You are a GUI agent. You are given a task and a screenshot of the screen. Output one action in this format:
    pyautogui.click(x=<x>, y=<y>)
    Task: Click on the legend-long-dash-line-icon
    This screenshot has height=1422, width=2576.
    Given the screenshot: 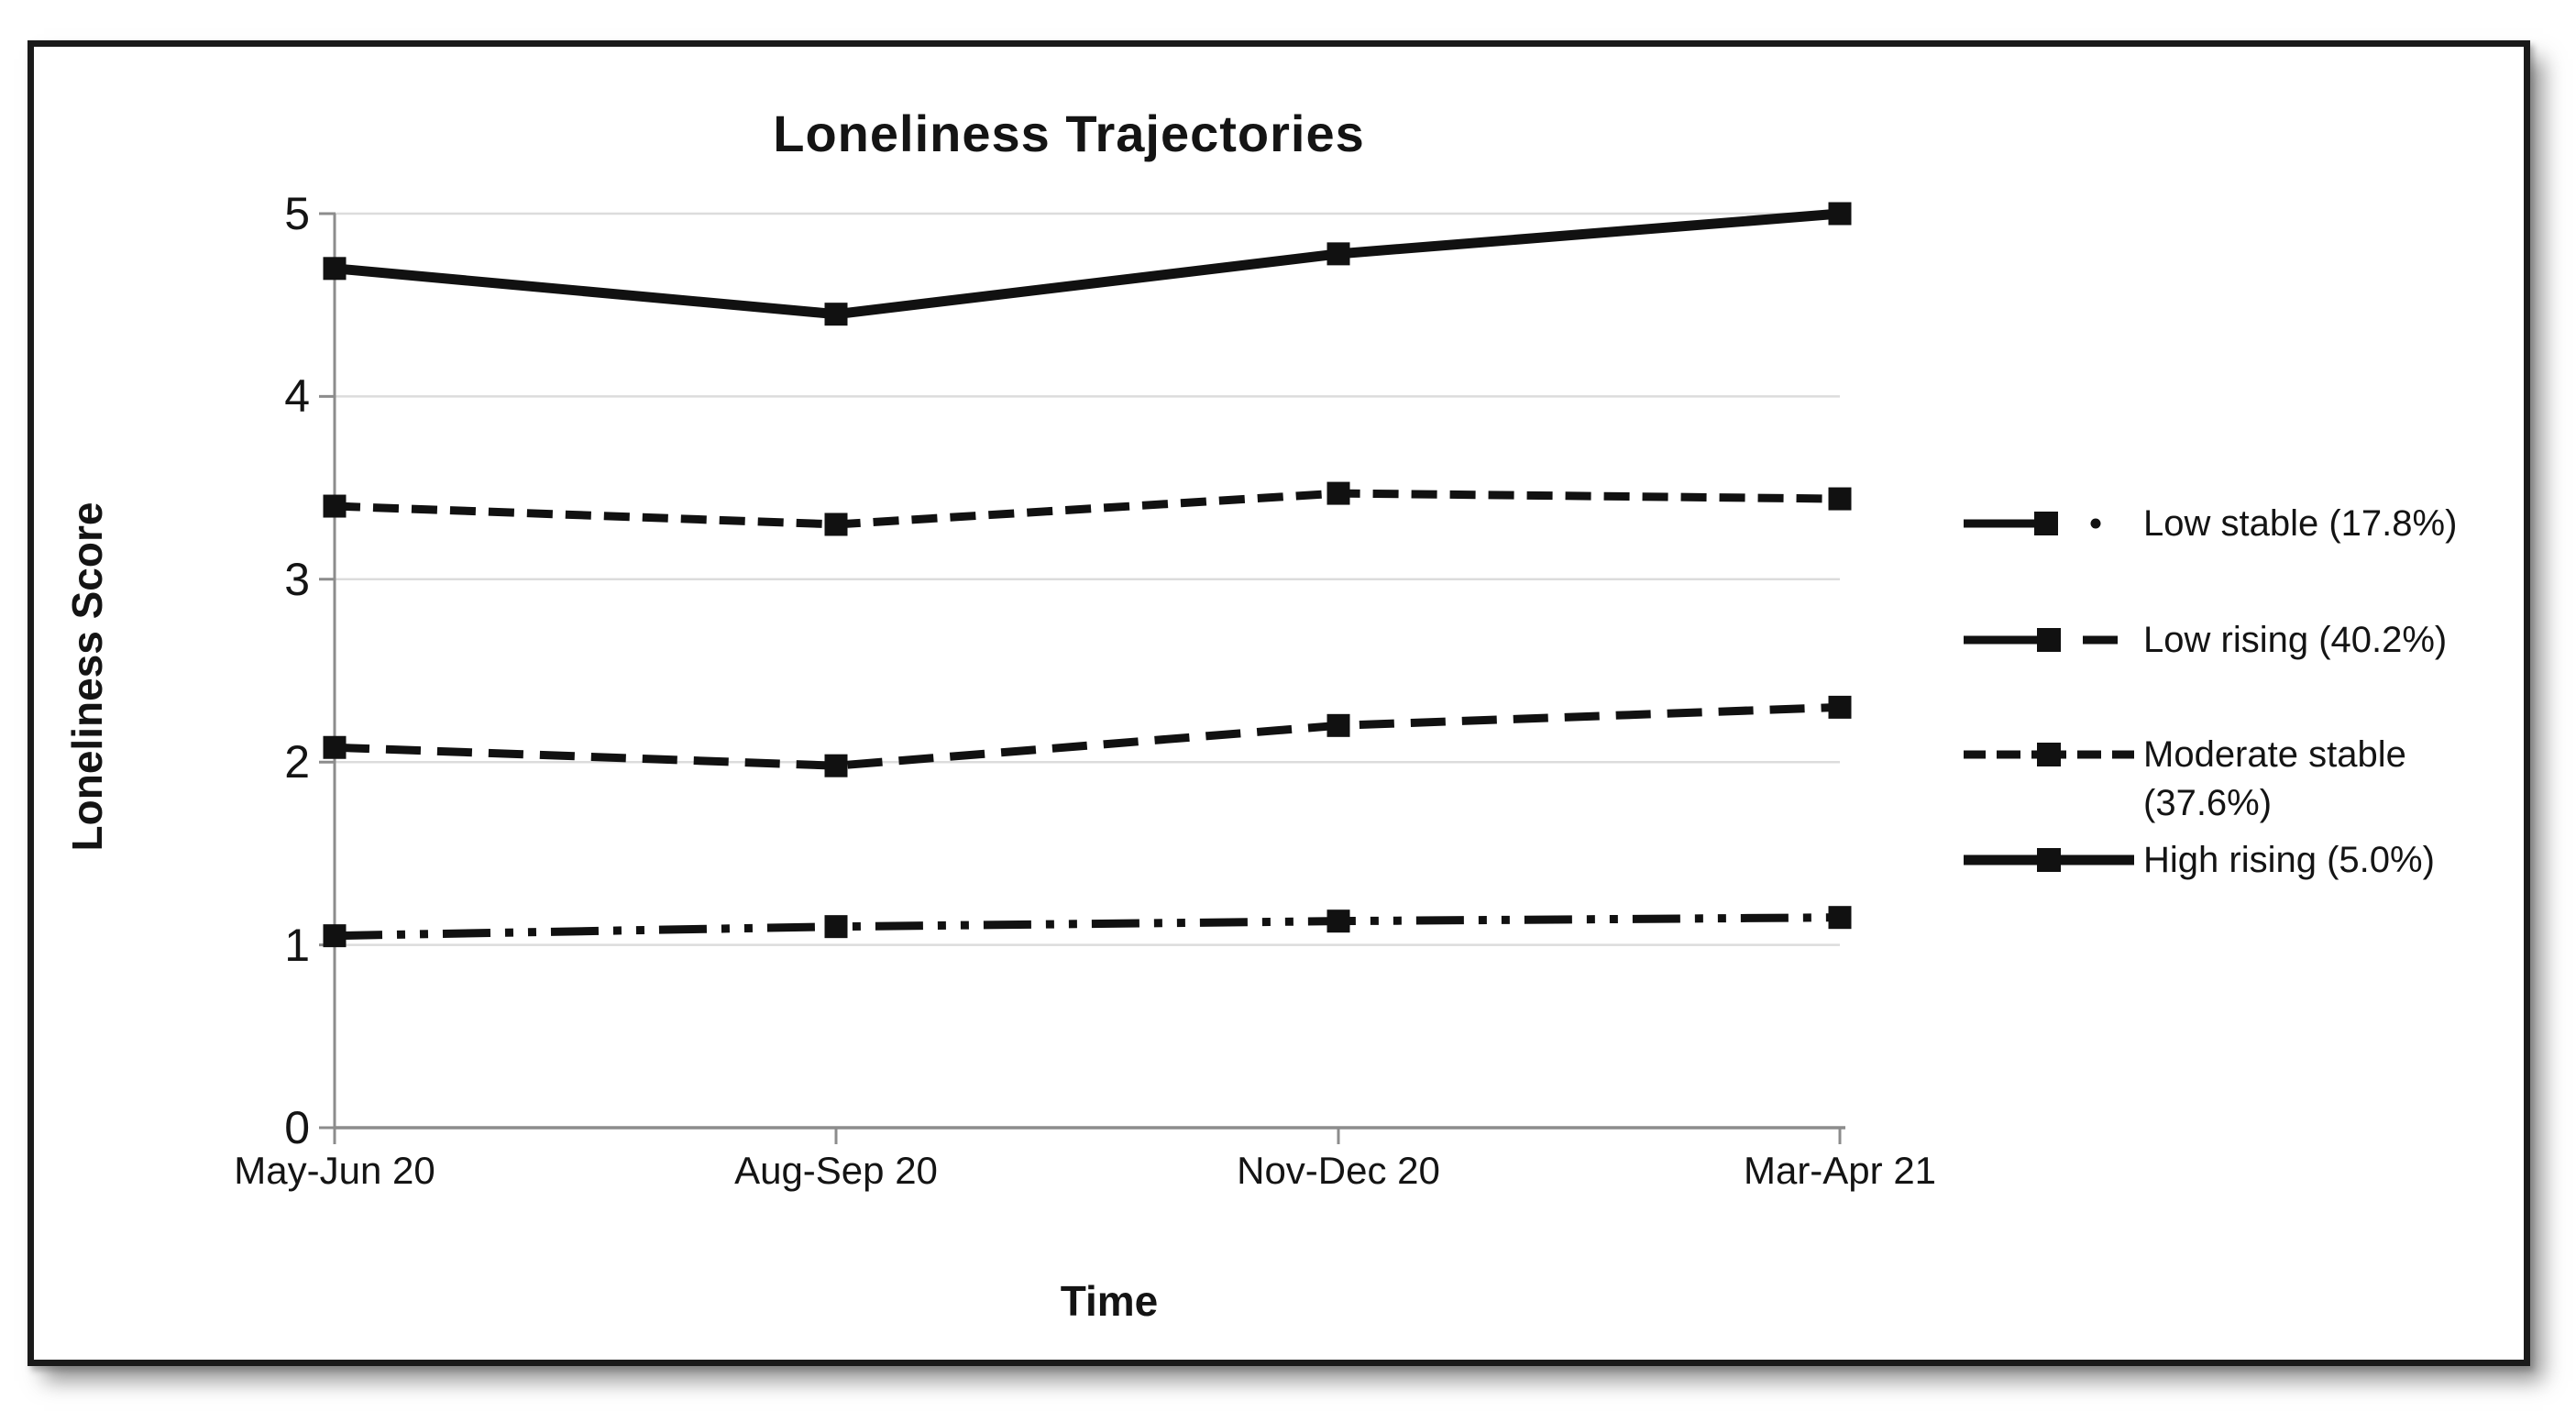 What is the action you would take?
    pyautogui.click(x=2041, y=640)
    